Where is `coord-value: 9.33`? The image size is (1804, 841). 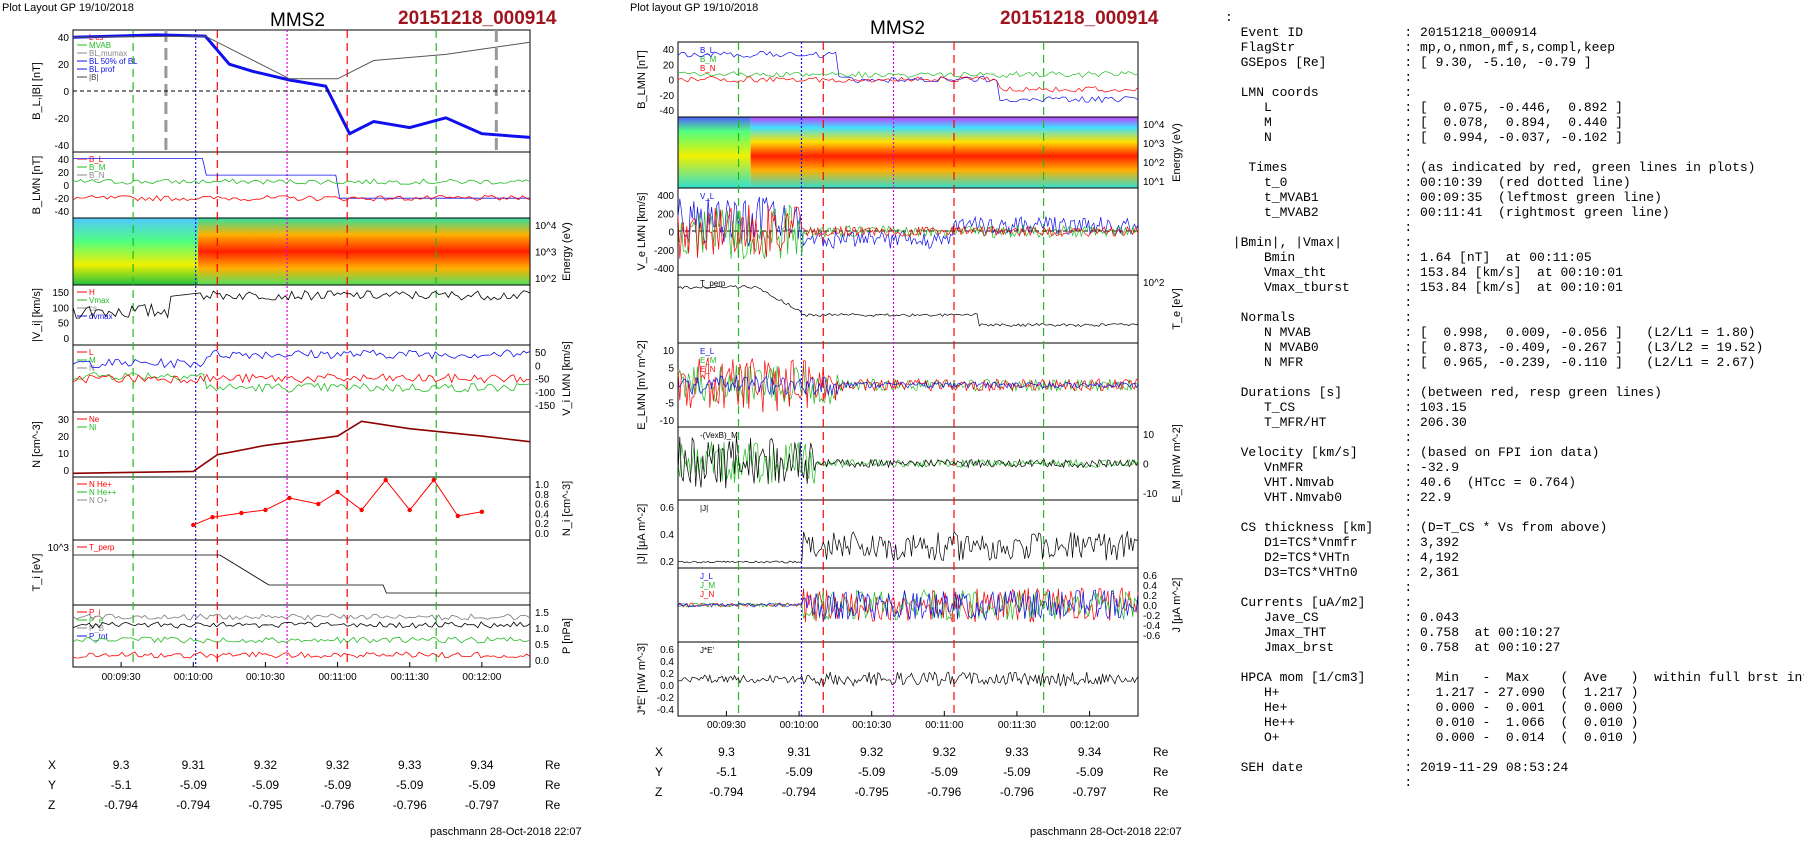
coord-value: 9.33 is located at coordinates (410, 765).